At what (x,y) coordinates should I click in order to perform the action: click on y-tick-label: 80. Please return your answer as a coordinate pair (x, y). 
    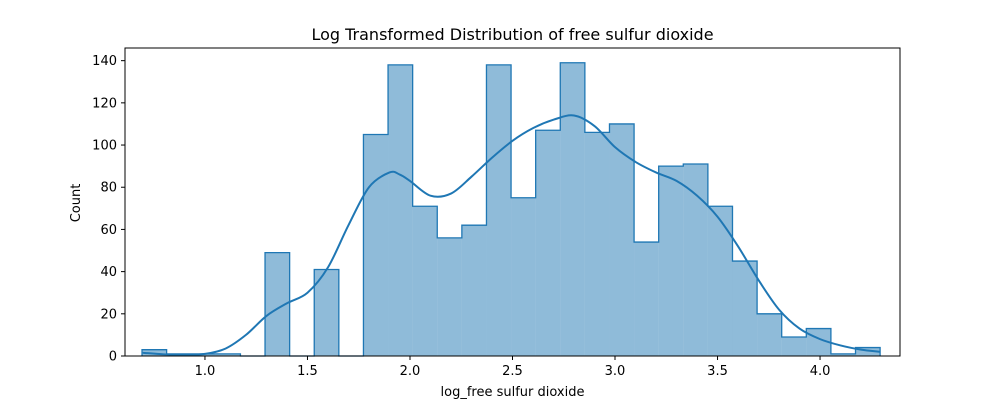
    Looking at the image, I should click on (108, 188).